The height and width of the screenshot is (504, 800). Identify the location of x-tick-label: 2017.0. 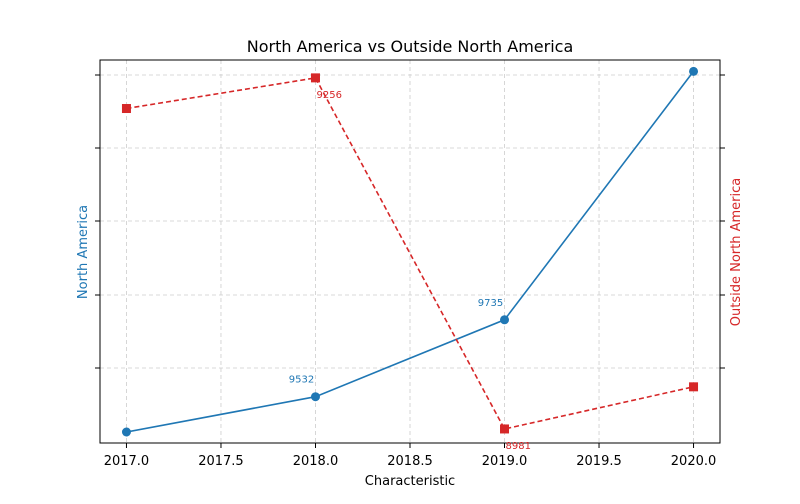
(127, 461).